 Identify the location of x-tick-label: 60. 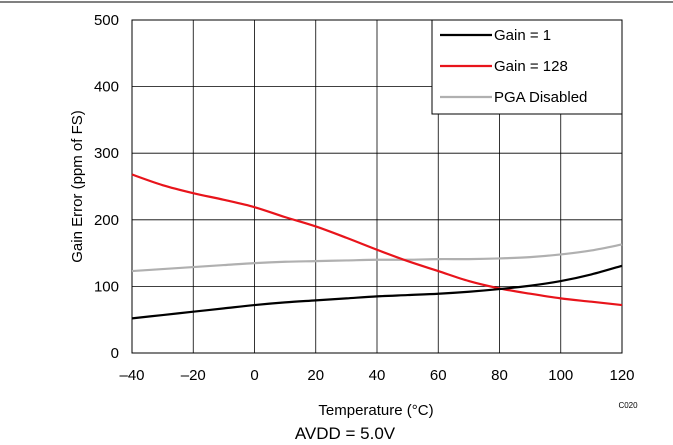
(438, 375).